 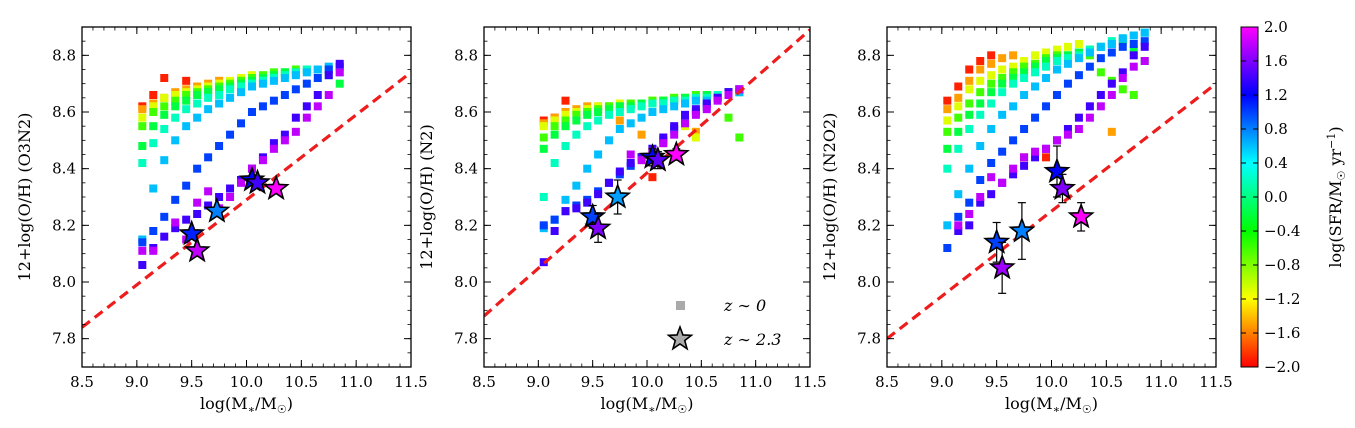 What do you see at coordinates (1051, 211) in the screenshot?
I see `fit-line` at bounding box center [1051, 211].